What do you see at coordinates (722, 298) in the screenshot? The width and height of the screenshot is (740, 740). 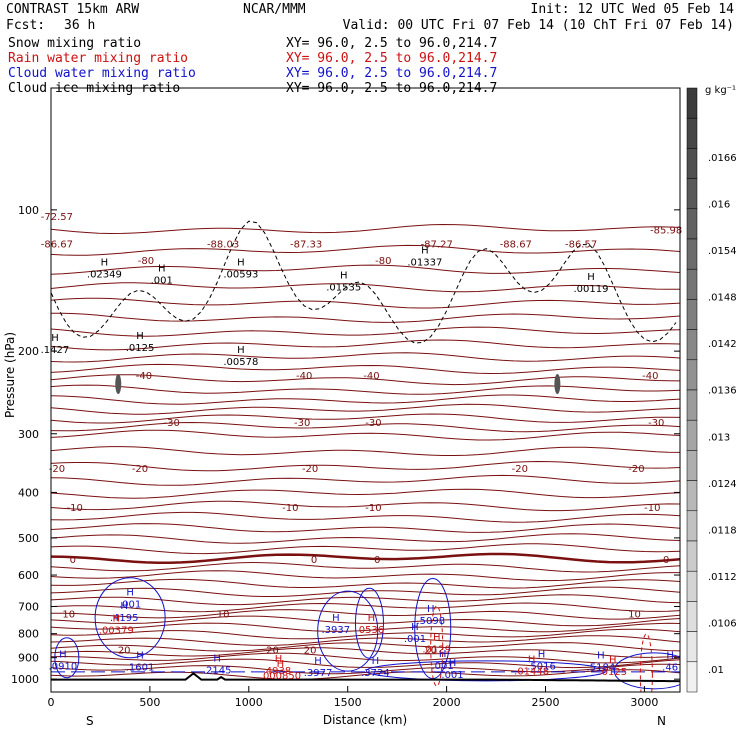 I see `colorbar-tick-label: .0148` at bounding box center [722, 298].